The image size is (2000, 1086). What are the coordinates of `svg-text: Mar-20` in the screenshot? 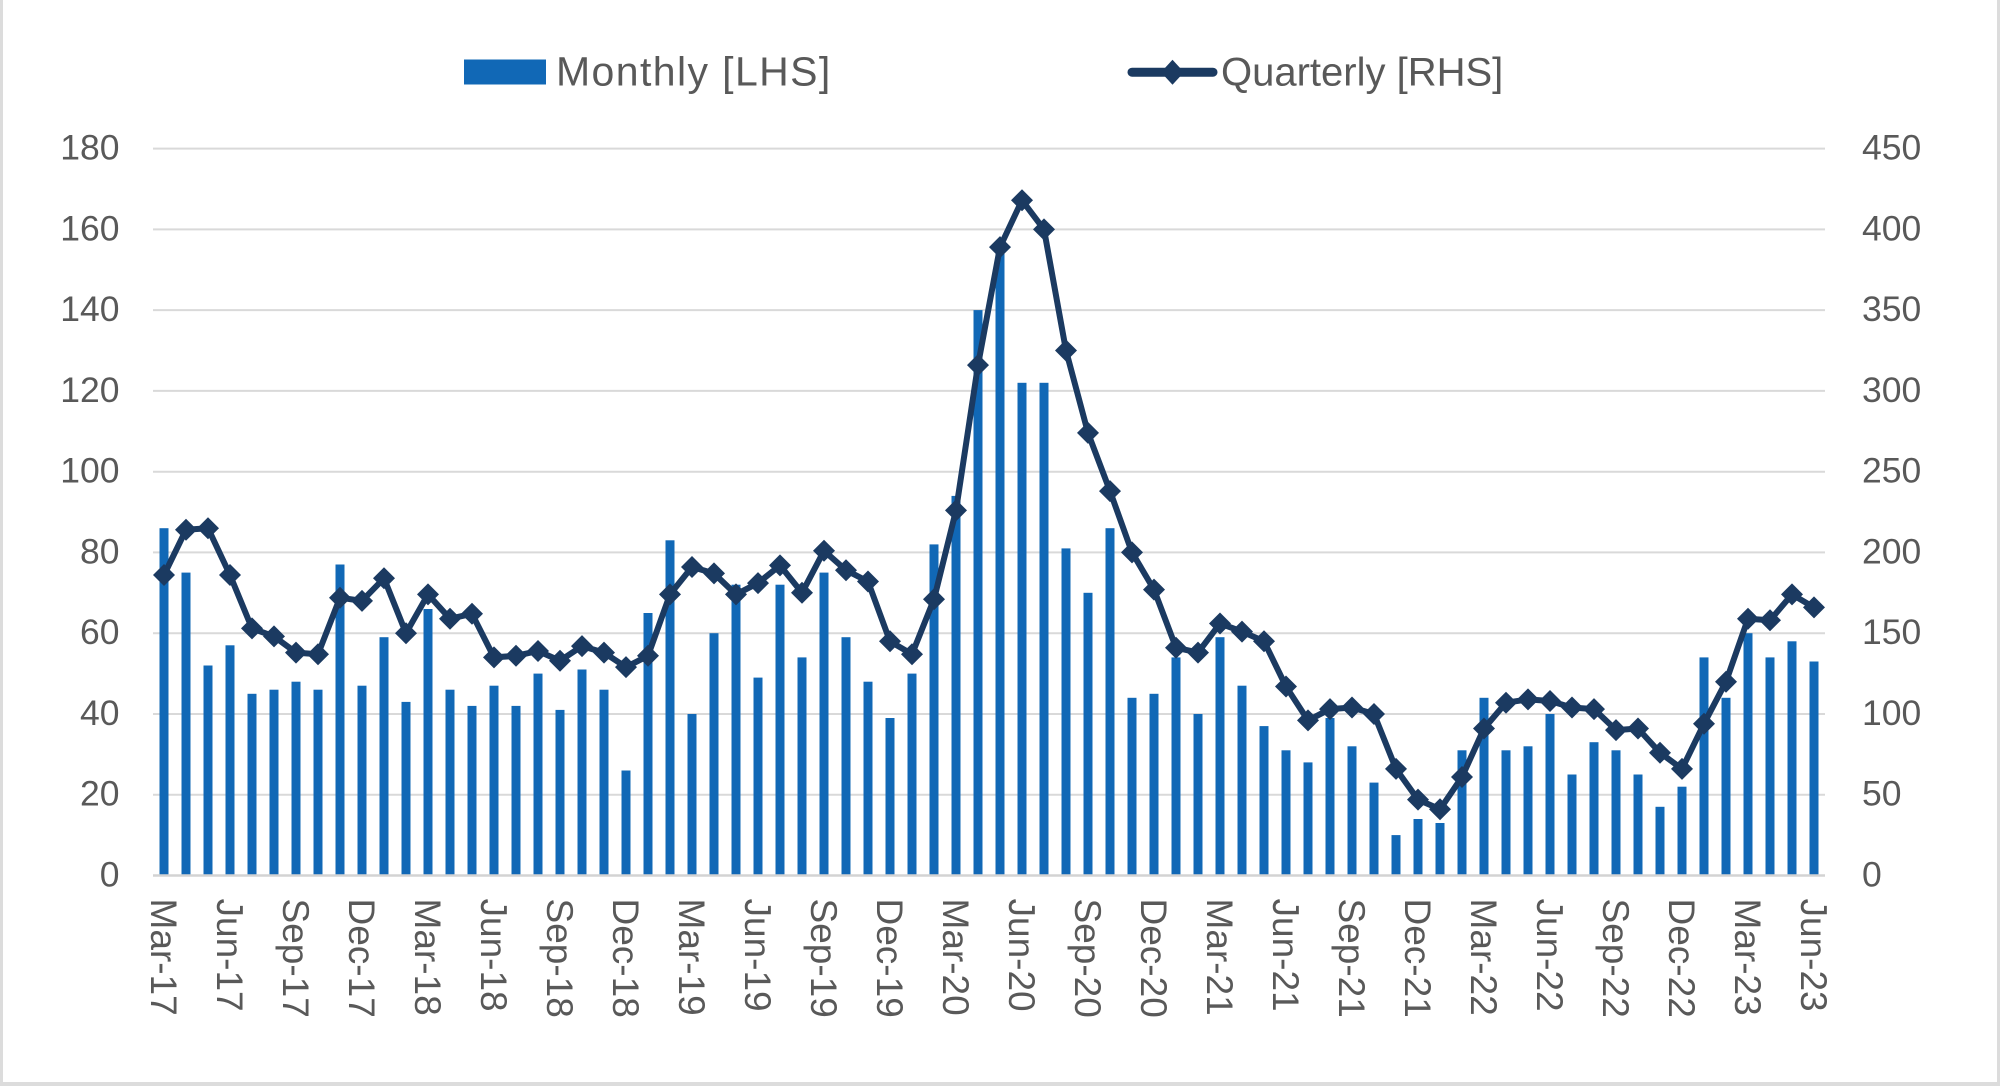 It's located at (955, 957).